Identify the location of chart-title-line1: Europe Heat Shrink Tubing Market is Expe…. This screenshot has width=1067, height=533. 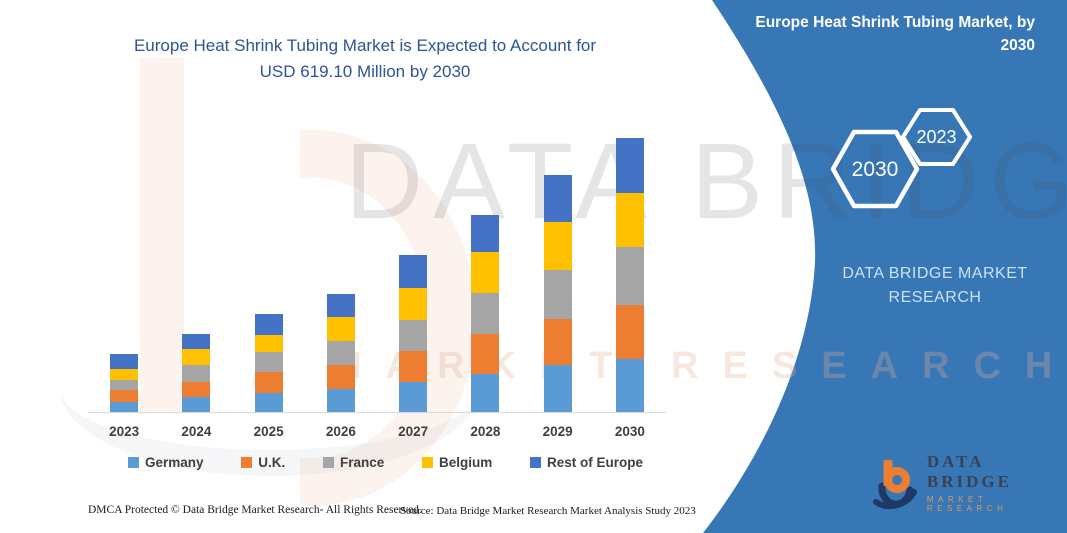
(365, 45).